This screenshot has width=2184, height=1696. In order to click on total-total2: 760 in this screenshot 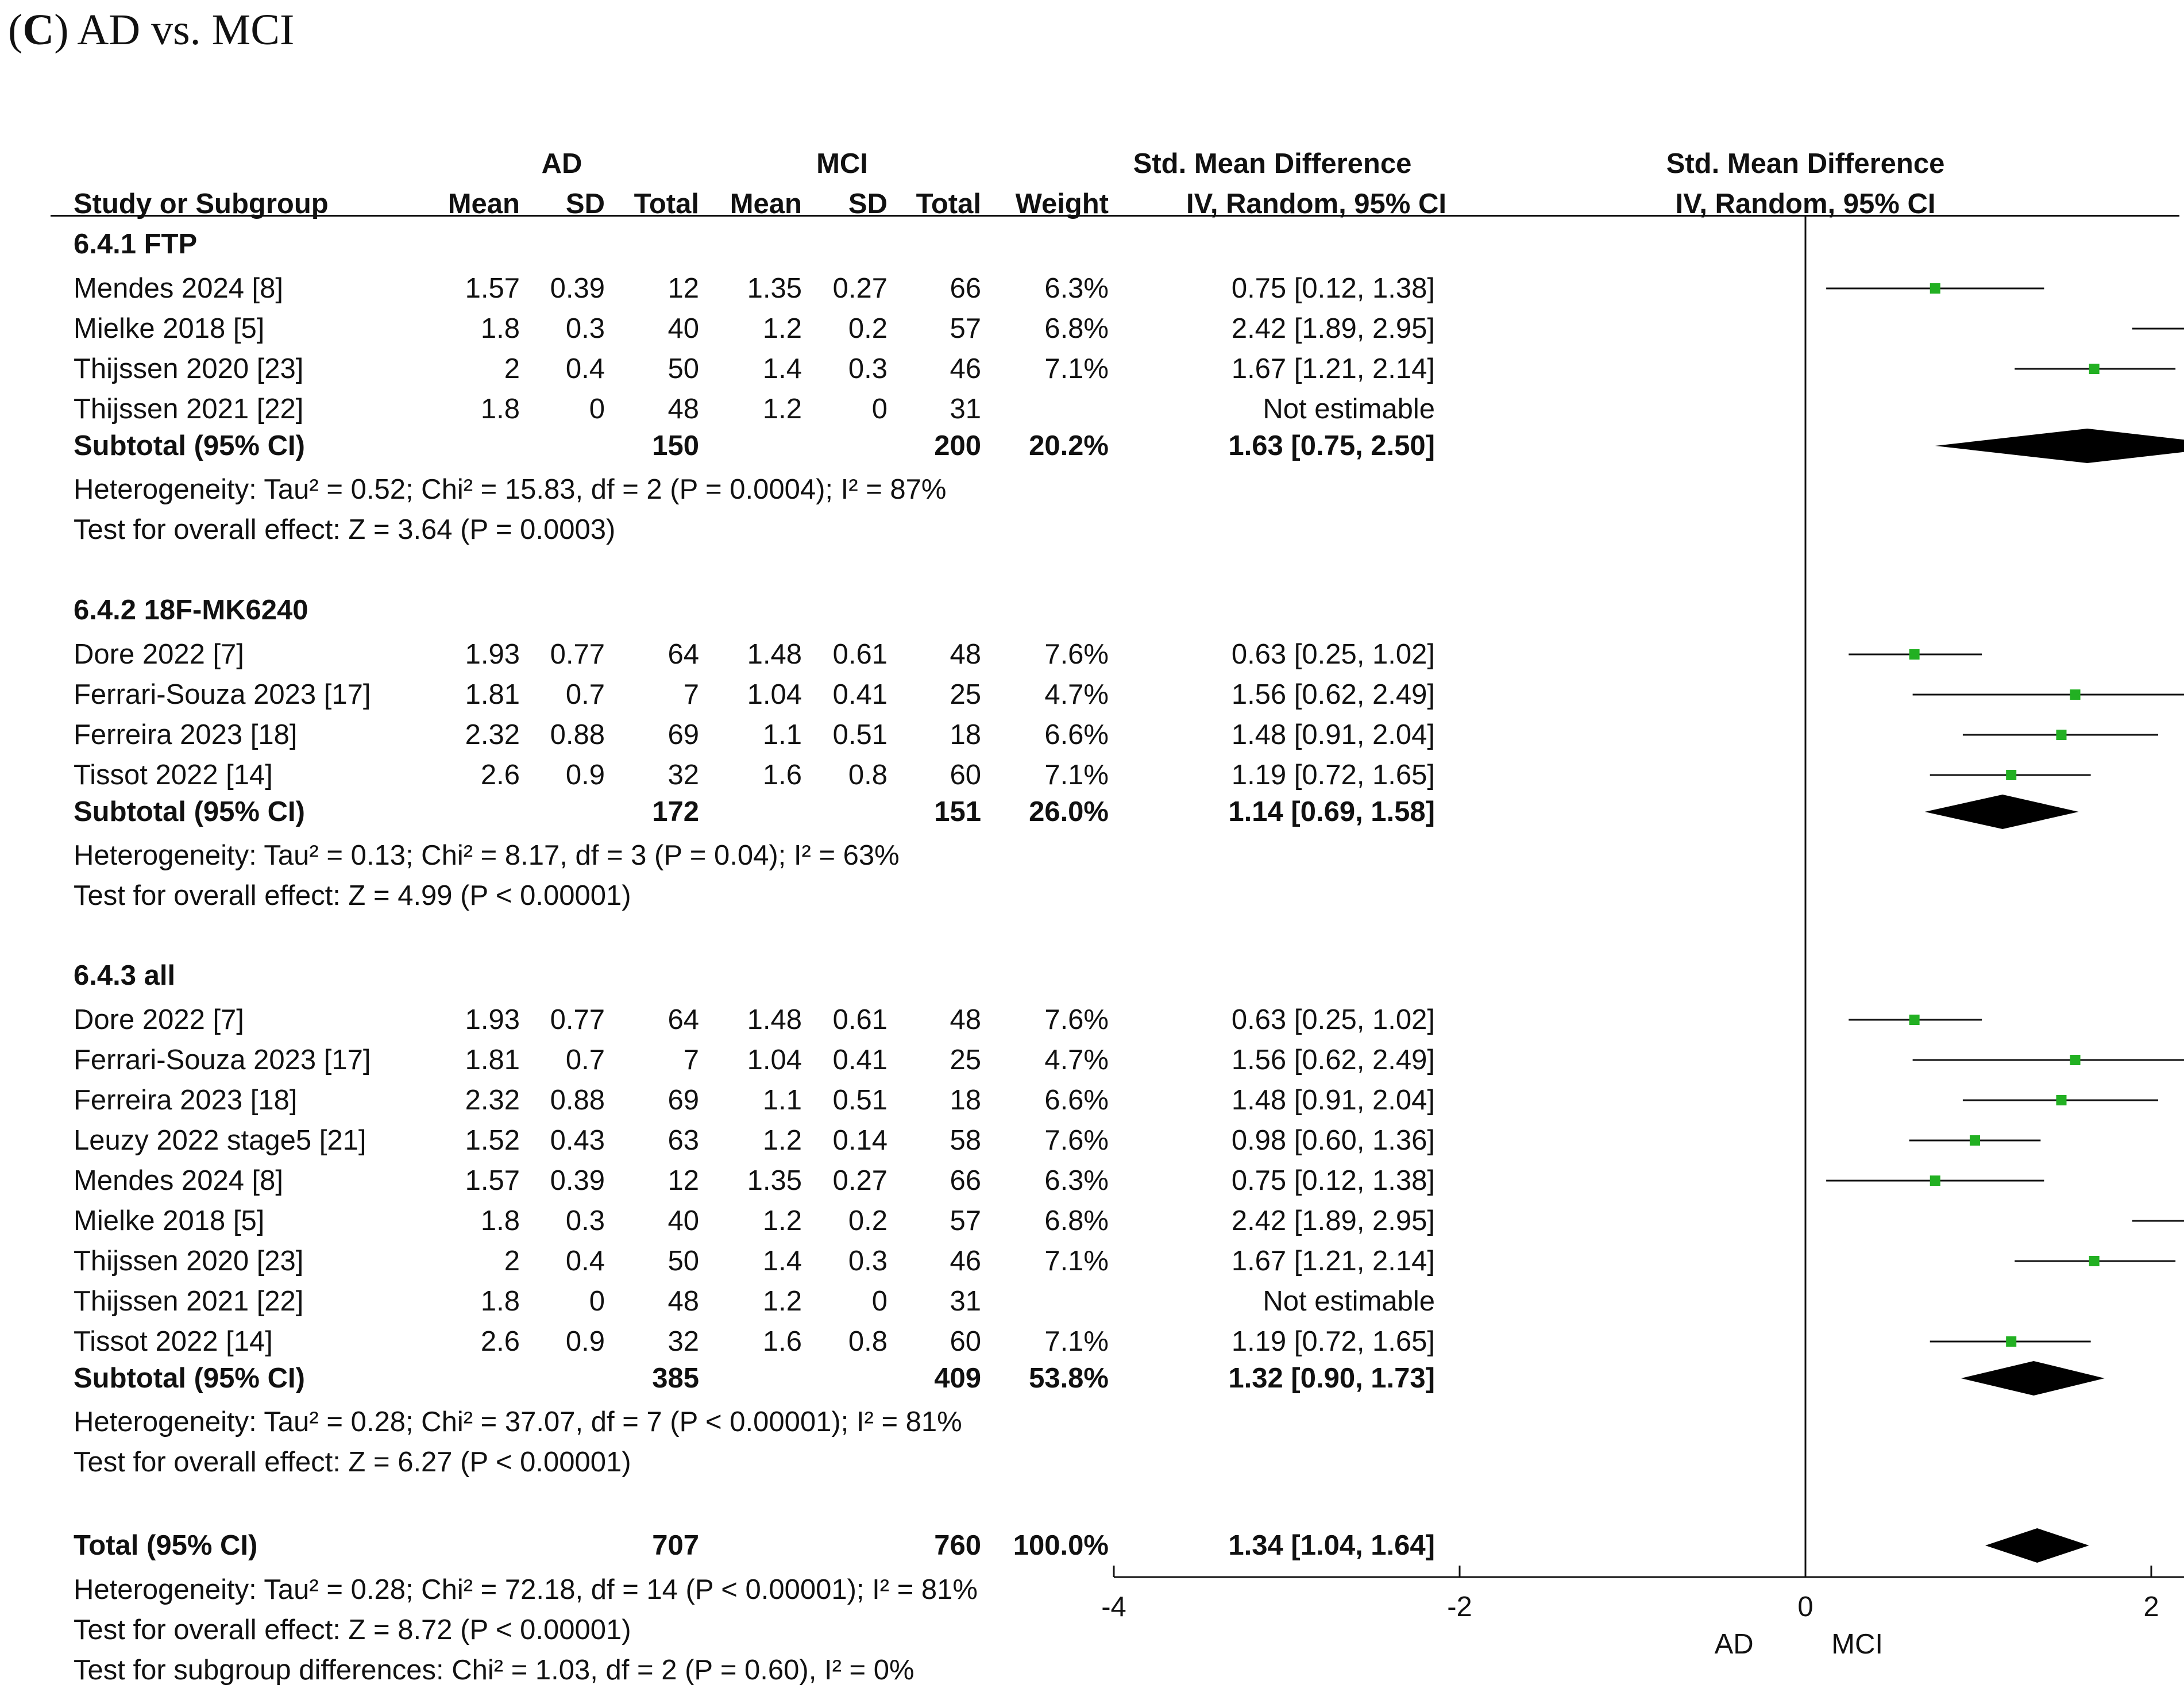, I will do `click(958, 1545)`.